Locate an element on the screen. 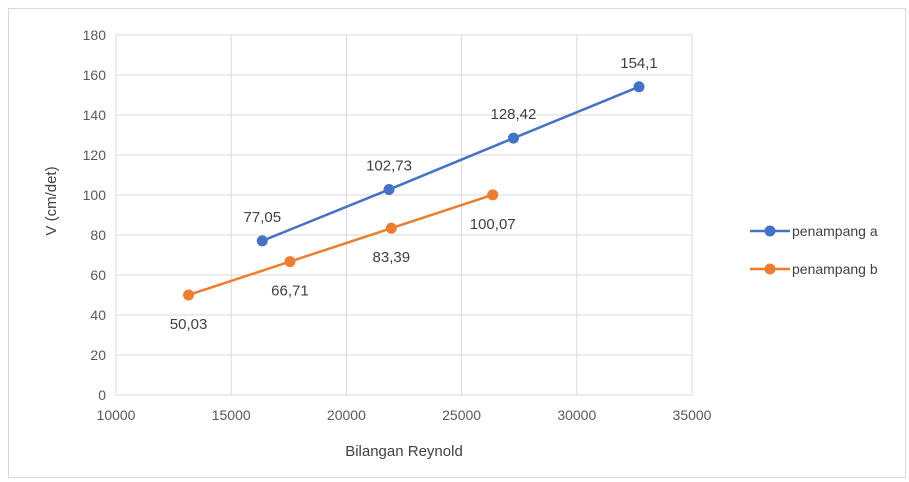 Image resolution: width=909 pixels, height=482 pixels. y-axis-title: V (cm/det) is located at coordinates (51, 200).